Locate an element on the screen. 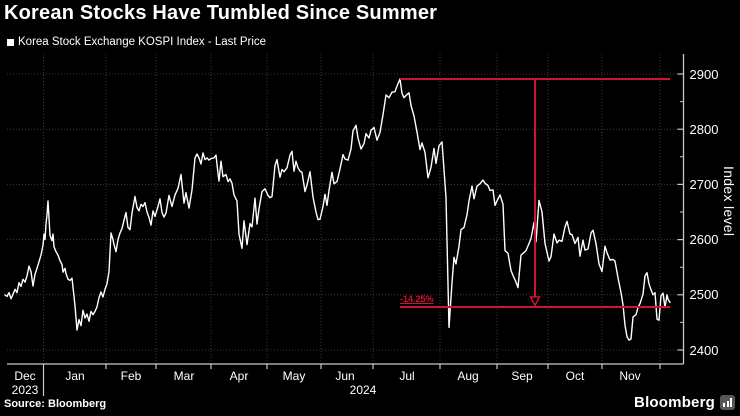 The width and height of the screenshot is (740, 416). x-axis-month-label: Jun is located at coordinates (345, 376).